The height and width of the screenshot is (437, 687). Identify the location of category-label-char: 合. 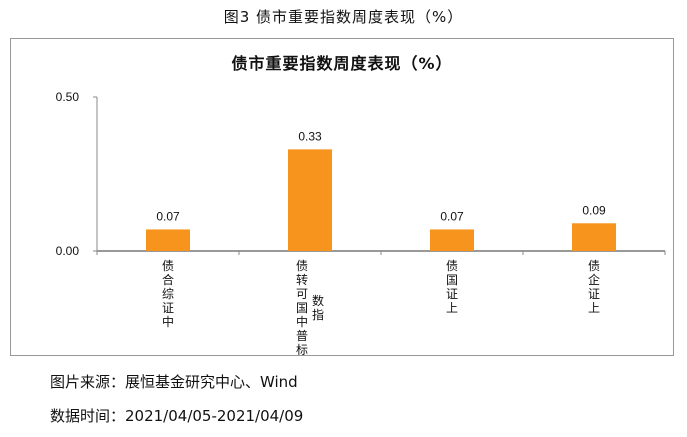
(168, 280).